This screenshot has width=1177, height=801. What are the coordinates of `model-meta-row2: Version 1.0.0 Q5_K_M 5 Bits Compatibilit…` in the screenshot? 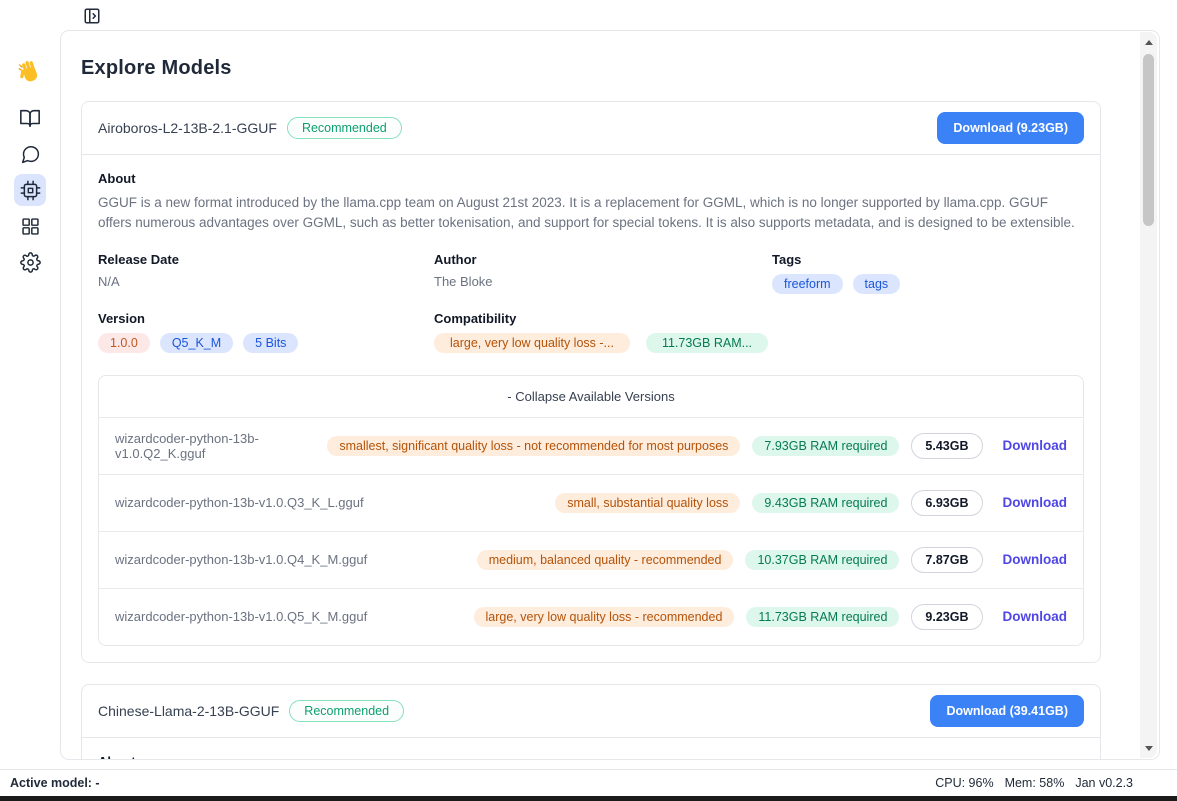 It's located at (591, 332).